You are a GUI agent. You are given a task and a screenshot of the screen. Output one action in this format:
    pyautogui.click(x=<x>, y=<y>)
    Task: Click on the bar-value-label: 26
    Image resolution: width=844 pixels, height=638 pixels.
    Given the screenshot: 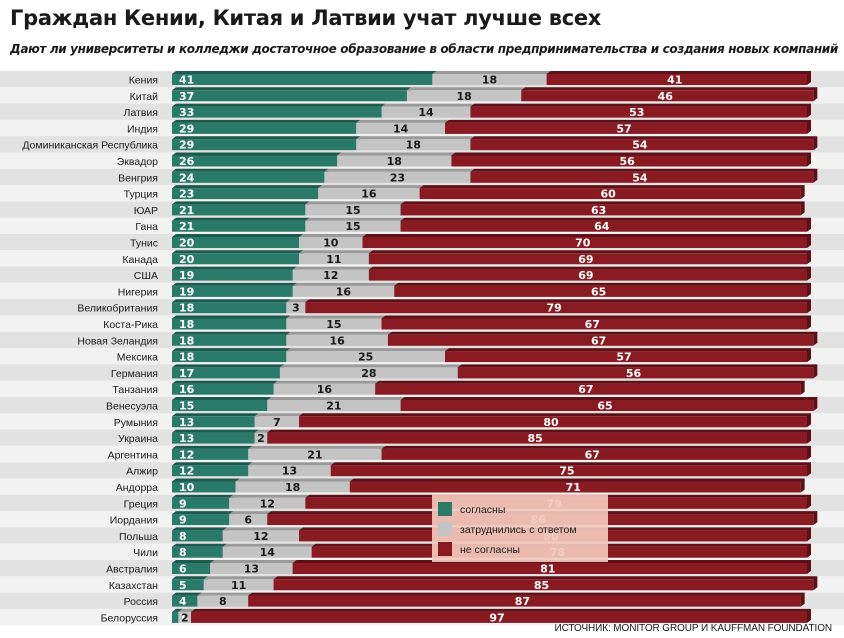 What is the action you would take?
    pyautogui.click(x=187, y=161)
    